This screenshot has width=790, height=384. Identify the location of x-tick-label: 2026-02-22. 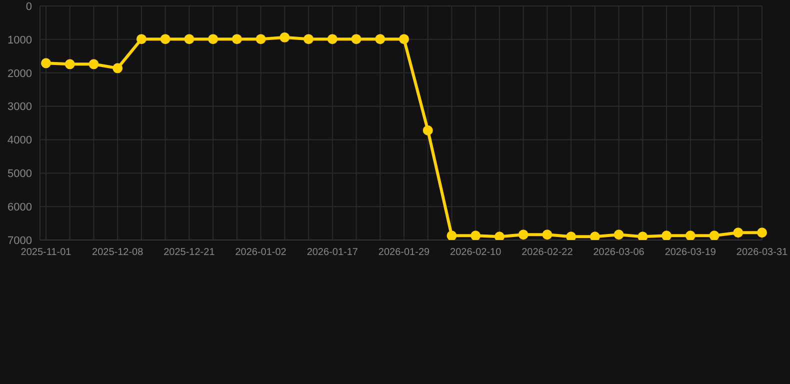
(548, 252).